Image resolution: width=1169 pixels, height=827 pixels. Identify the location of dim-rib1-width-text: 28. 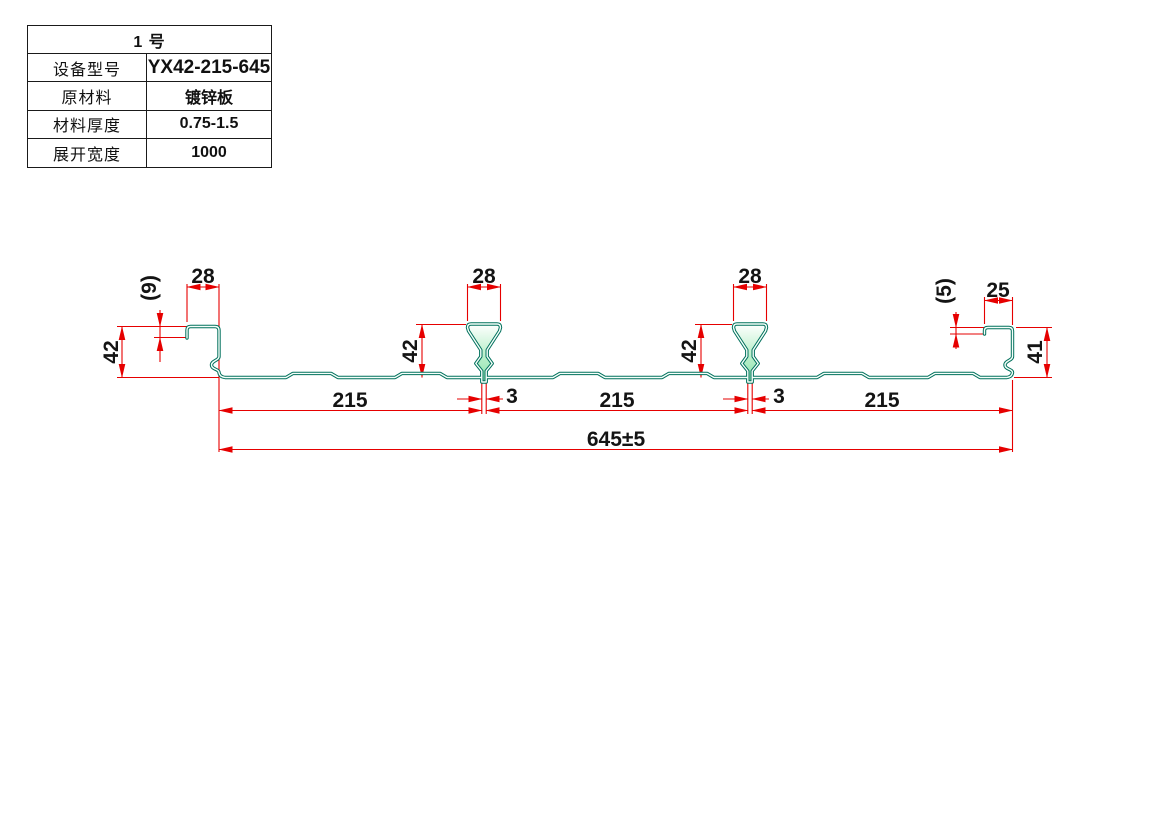
(484, 276).